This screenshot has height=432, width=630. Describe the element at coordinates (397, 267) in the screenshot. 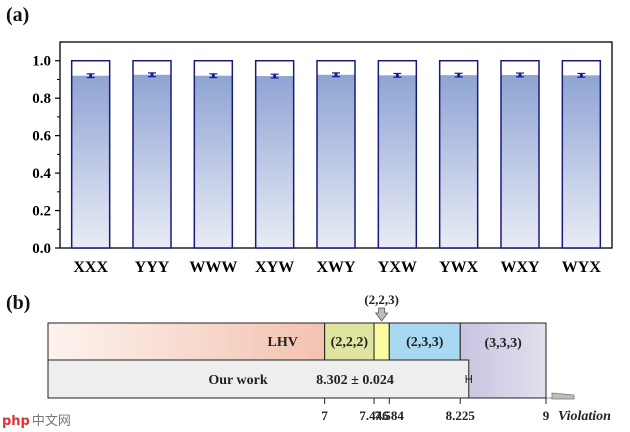

I see `x-tick-label: YXW` at that location.